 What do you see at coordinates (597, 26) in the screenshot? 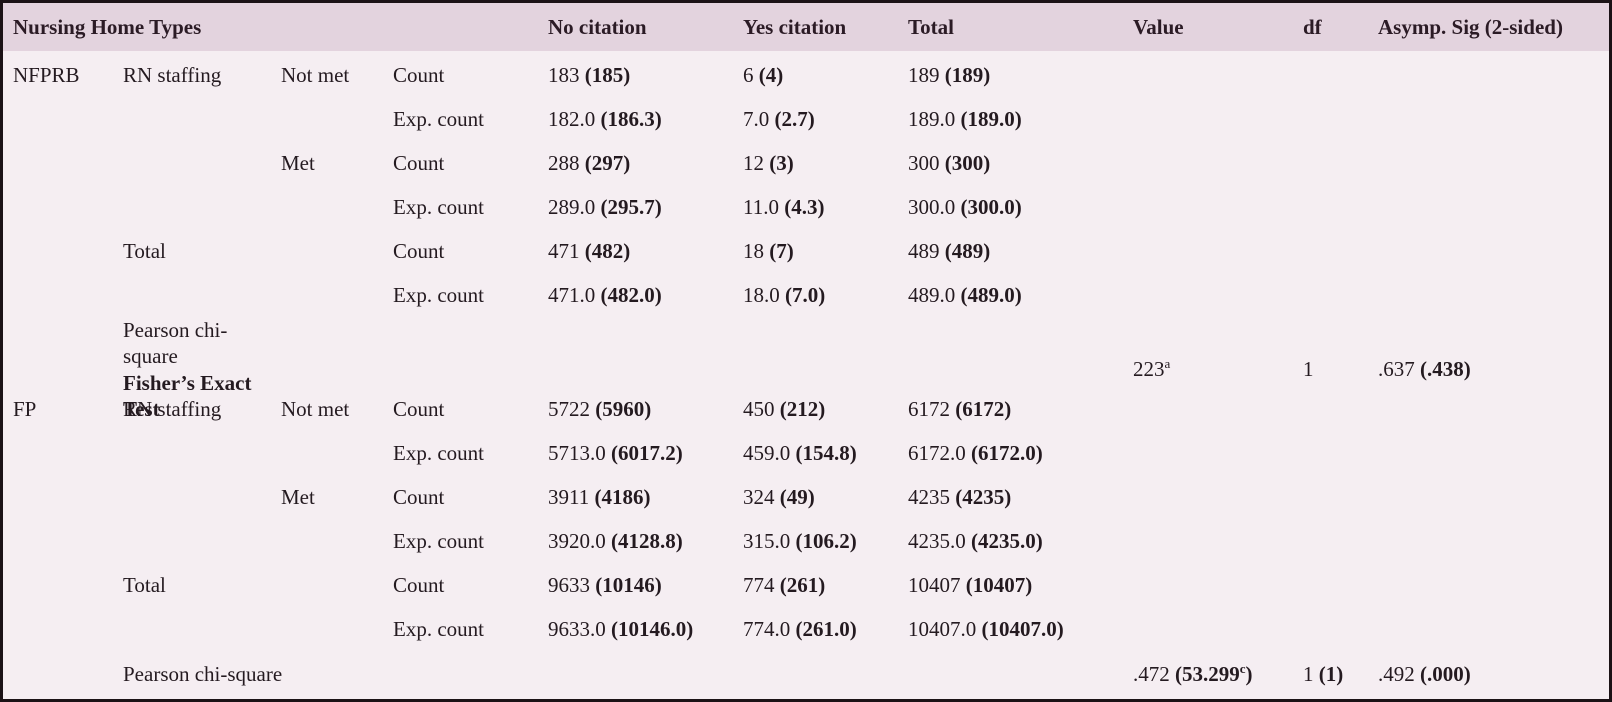
I see `header-no-citation: No citation` at bounding box center [597, 26].